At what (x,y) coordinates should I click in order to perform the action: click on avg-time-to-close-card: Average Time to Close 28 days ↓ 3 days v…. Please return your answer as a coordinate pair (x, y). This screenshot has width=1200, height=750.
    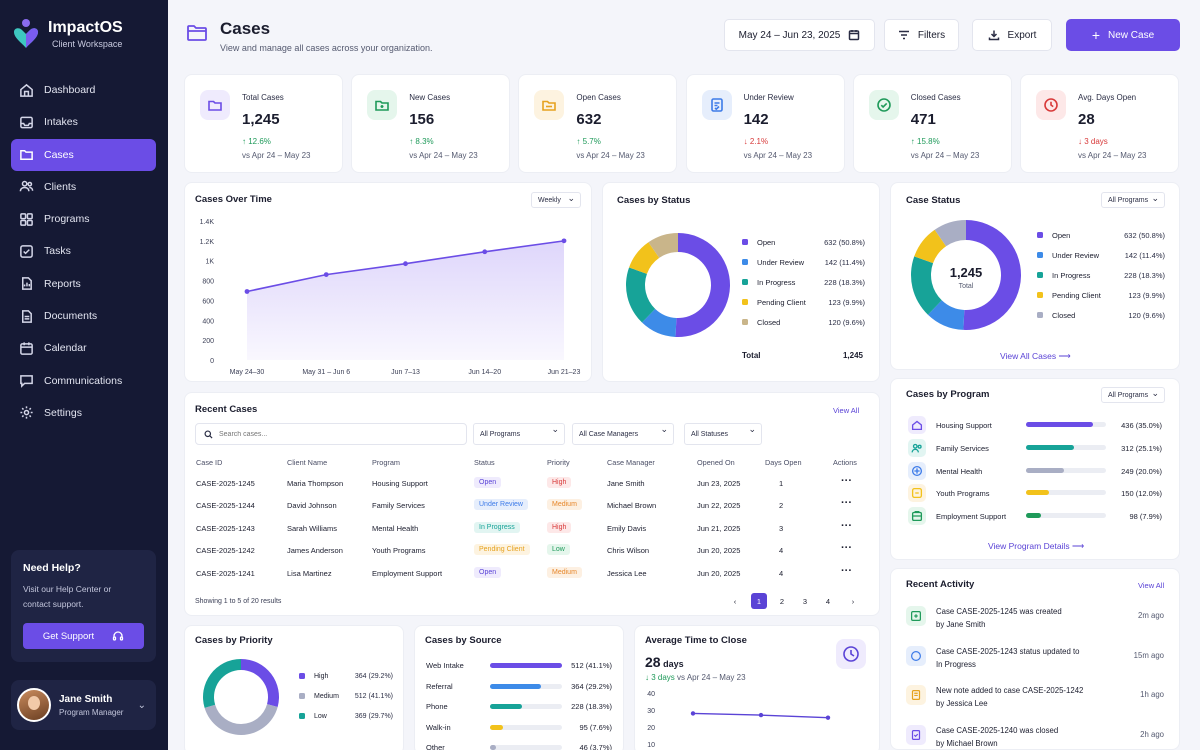
    Looking at the image, I should click on (757, 687).